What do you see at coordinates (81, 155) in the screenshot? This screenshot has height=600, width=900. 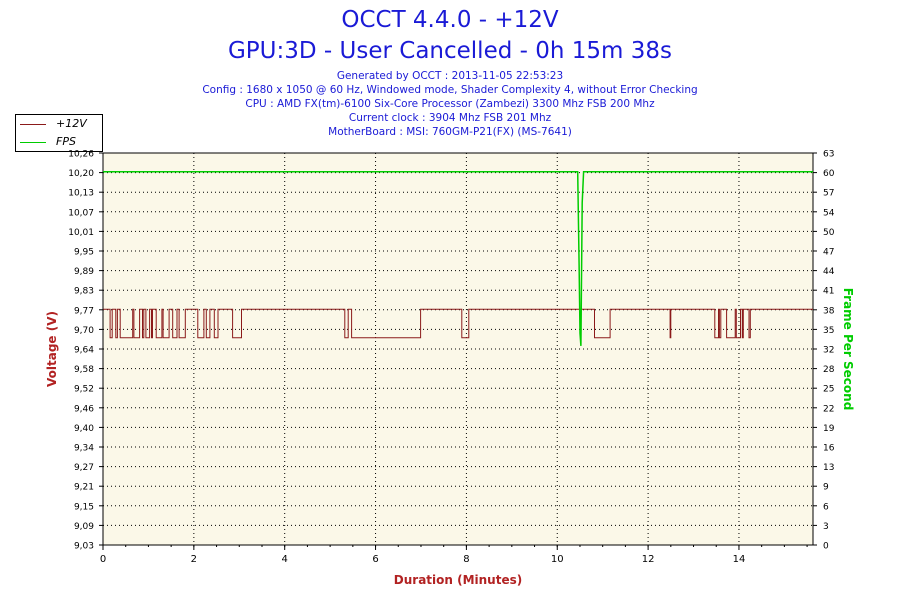 I see `y-tick-label-left: 10,26` at bounding box center [81, 155].